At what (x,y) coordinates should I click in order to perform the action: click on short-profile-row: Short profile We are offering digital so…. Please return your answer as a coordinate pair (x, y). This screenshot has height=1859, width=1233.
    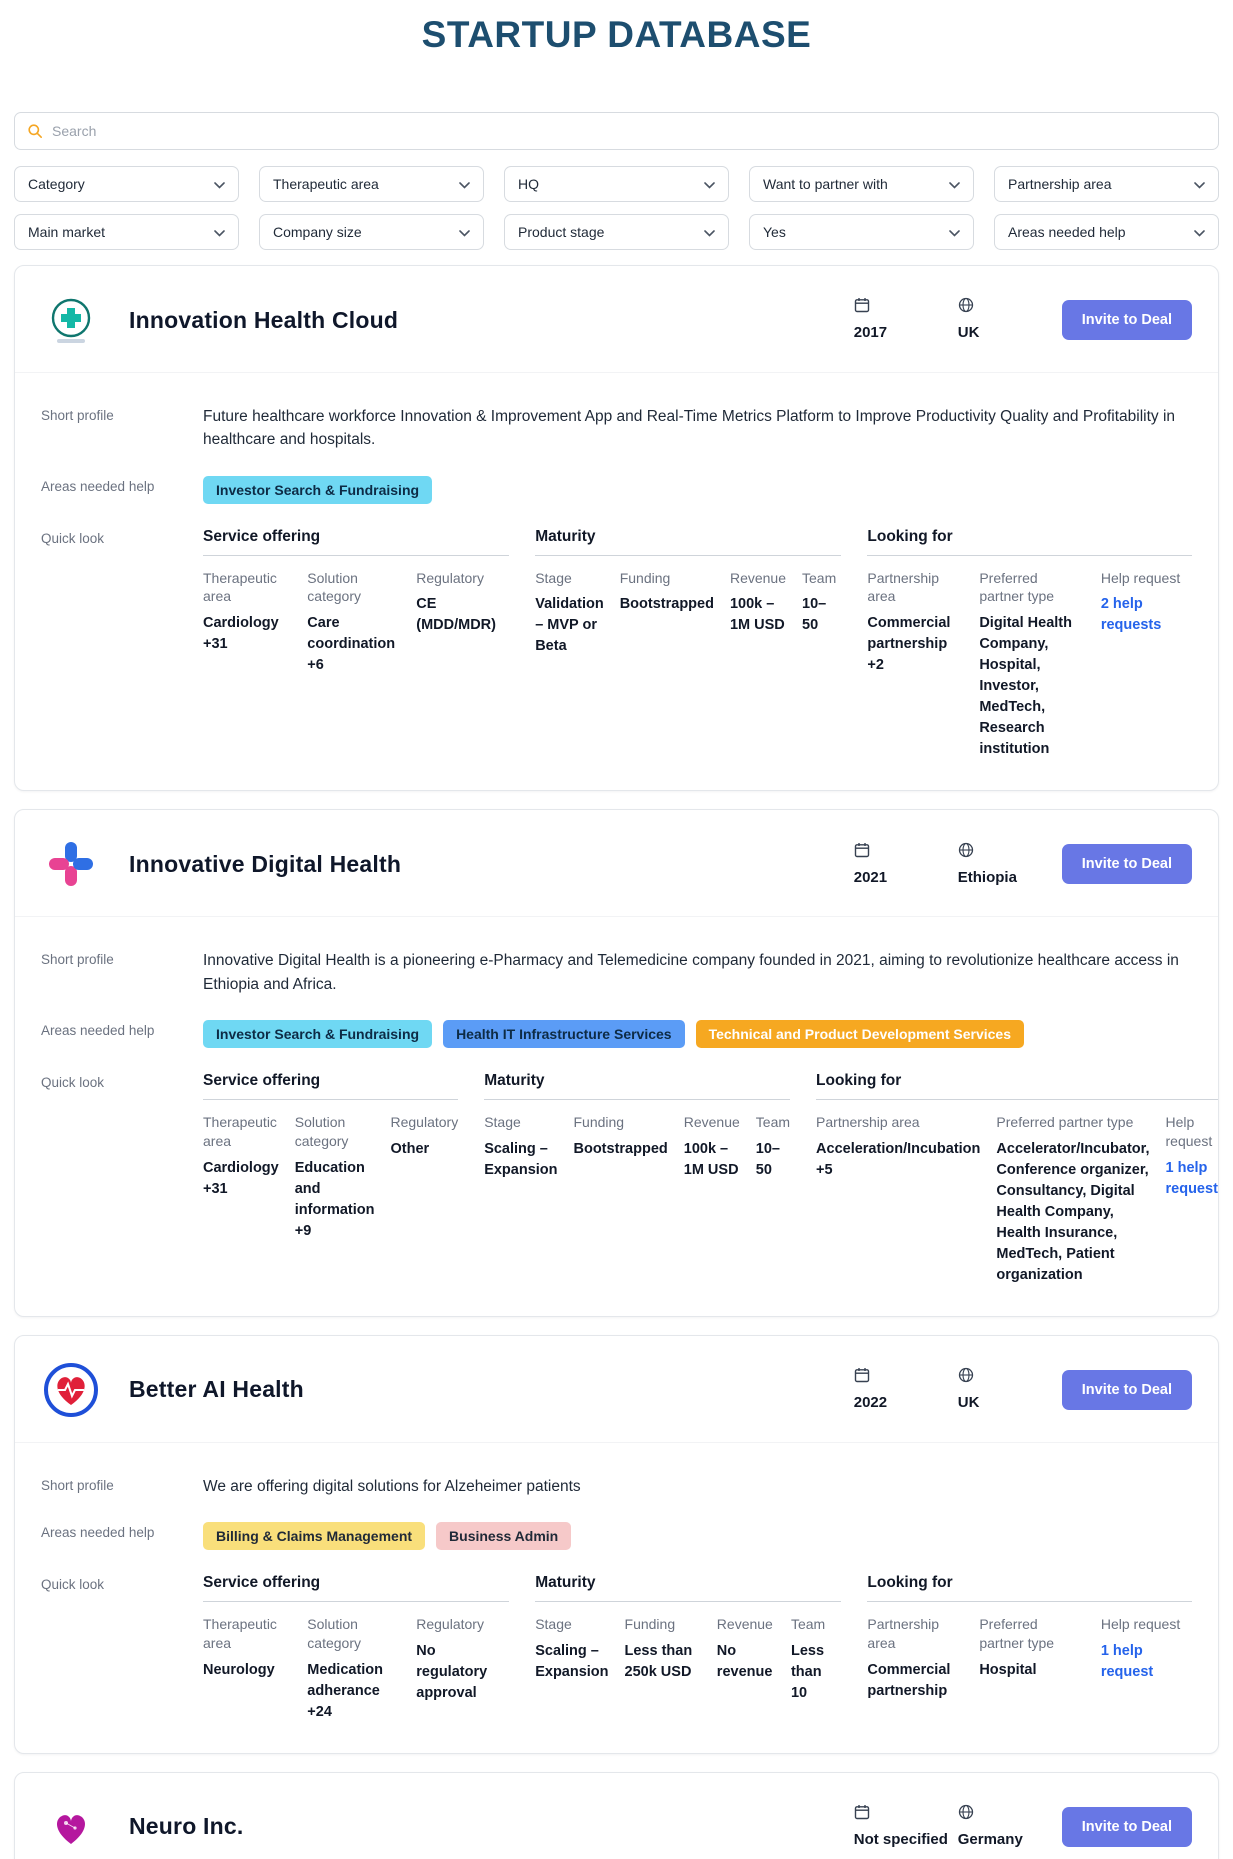
    Looking at the image, I should click on (616, 1486).